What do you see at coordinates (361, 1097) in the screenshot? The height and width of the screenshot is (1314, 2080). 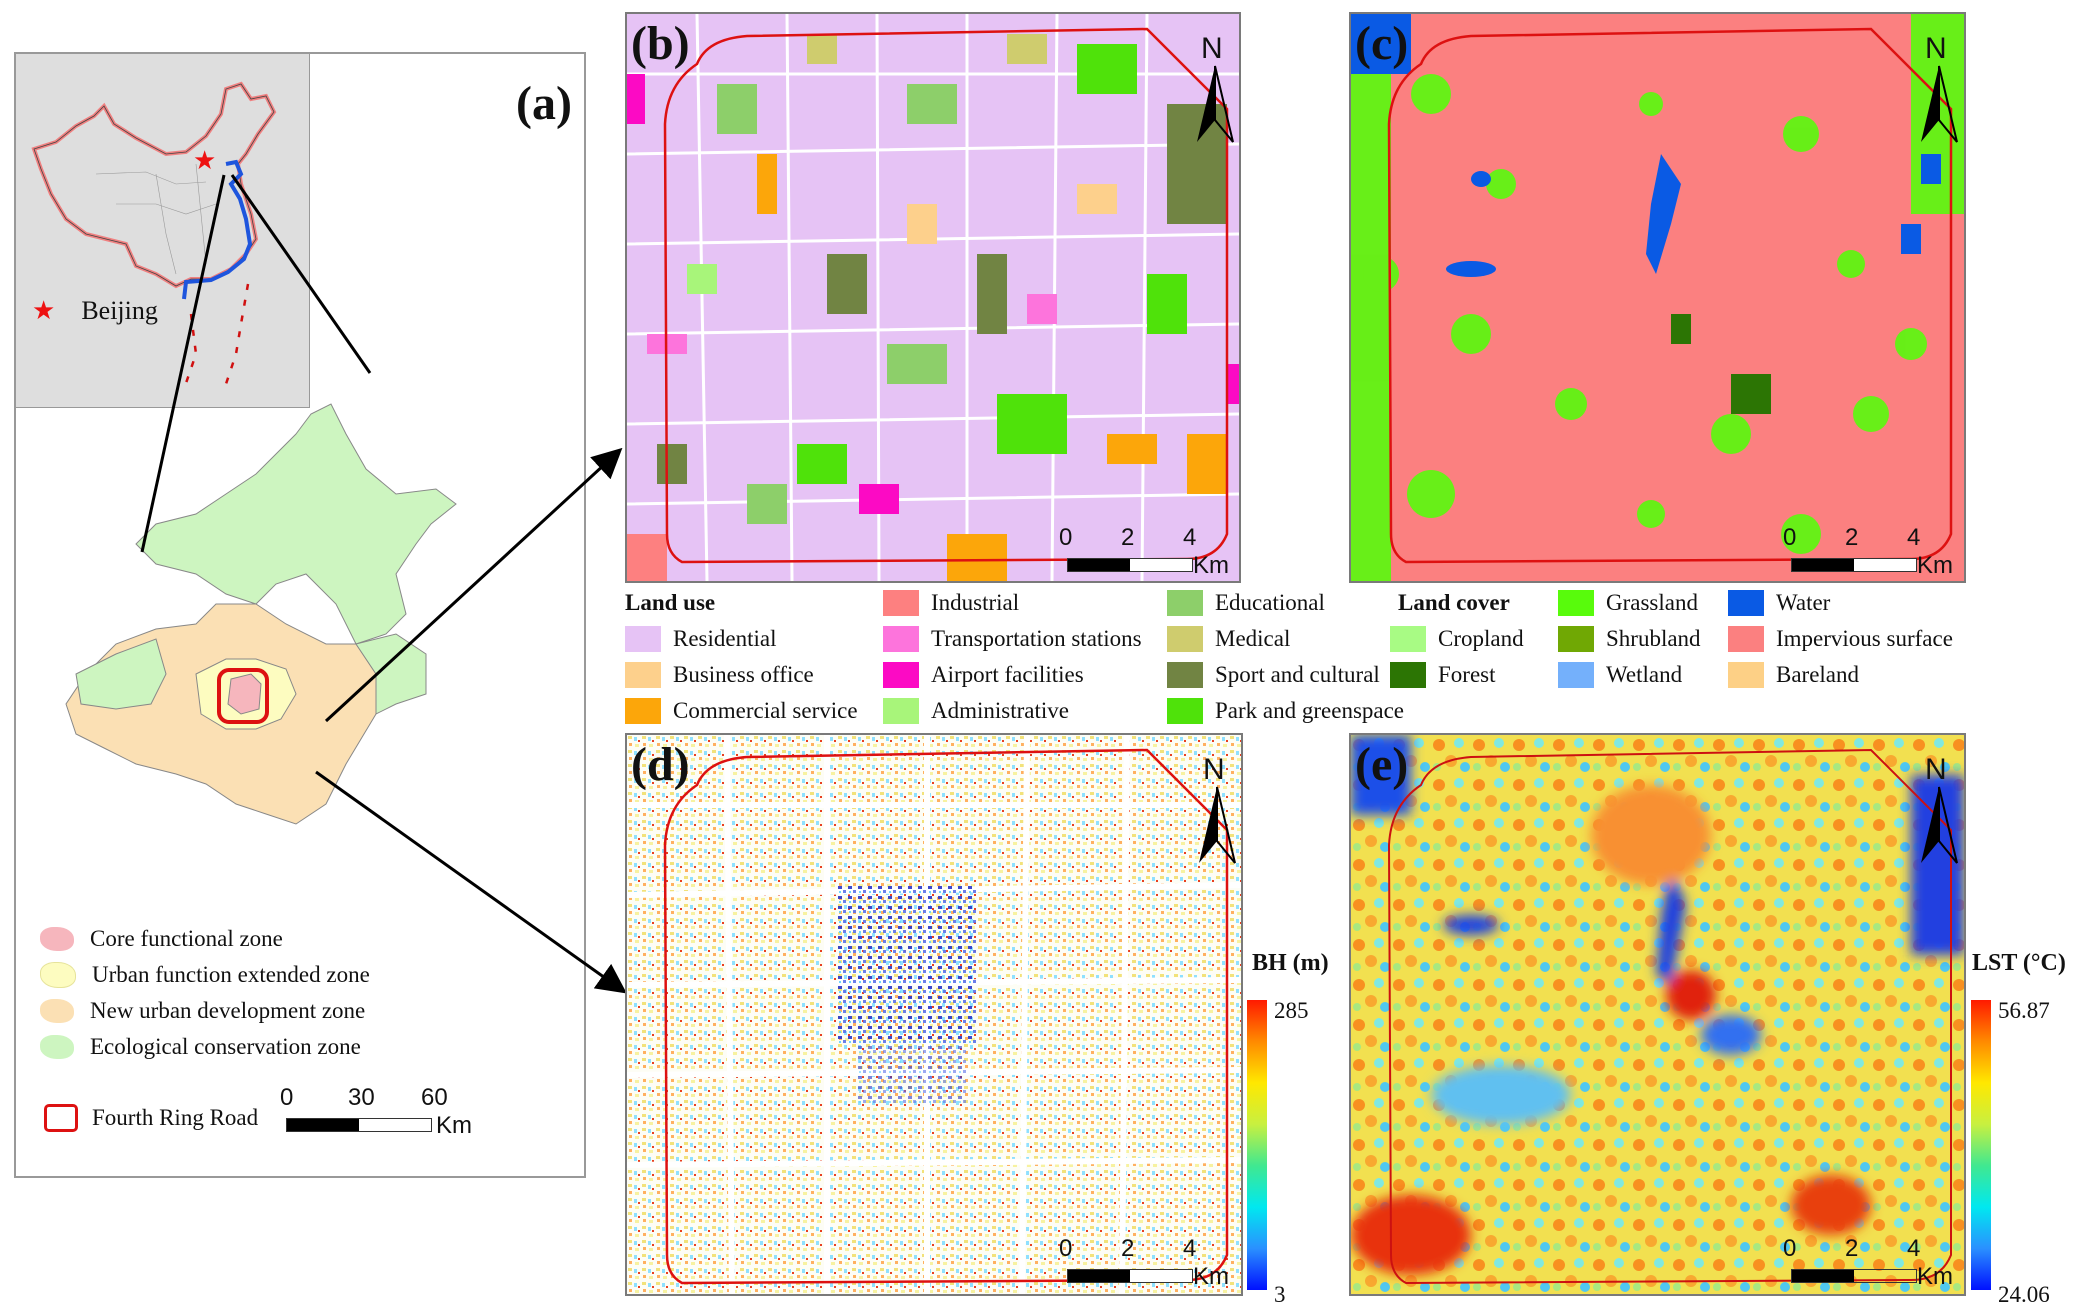 I see `scale-tick: 30` at bounding box center [361, 1097].